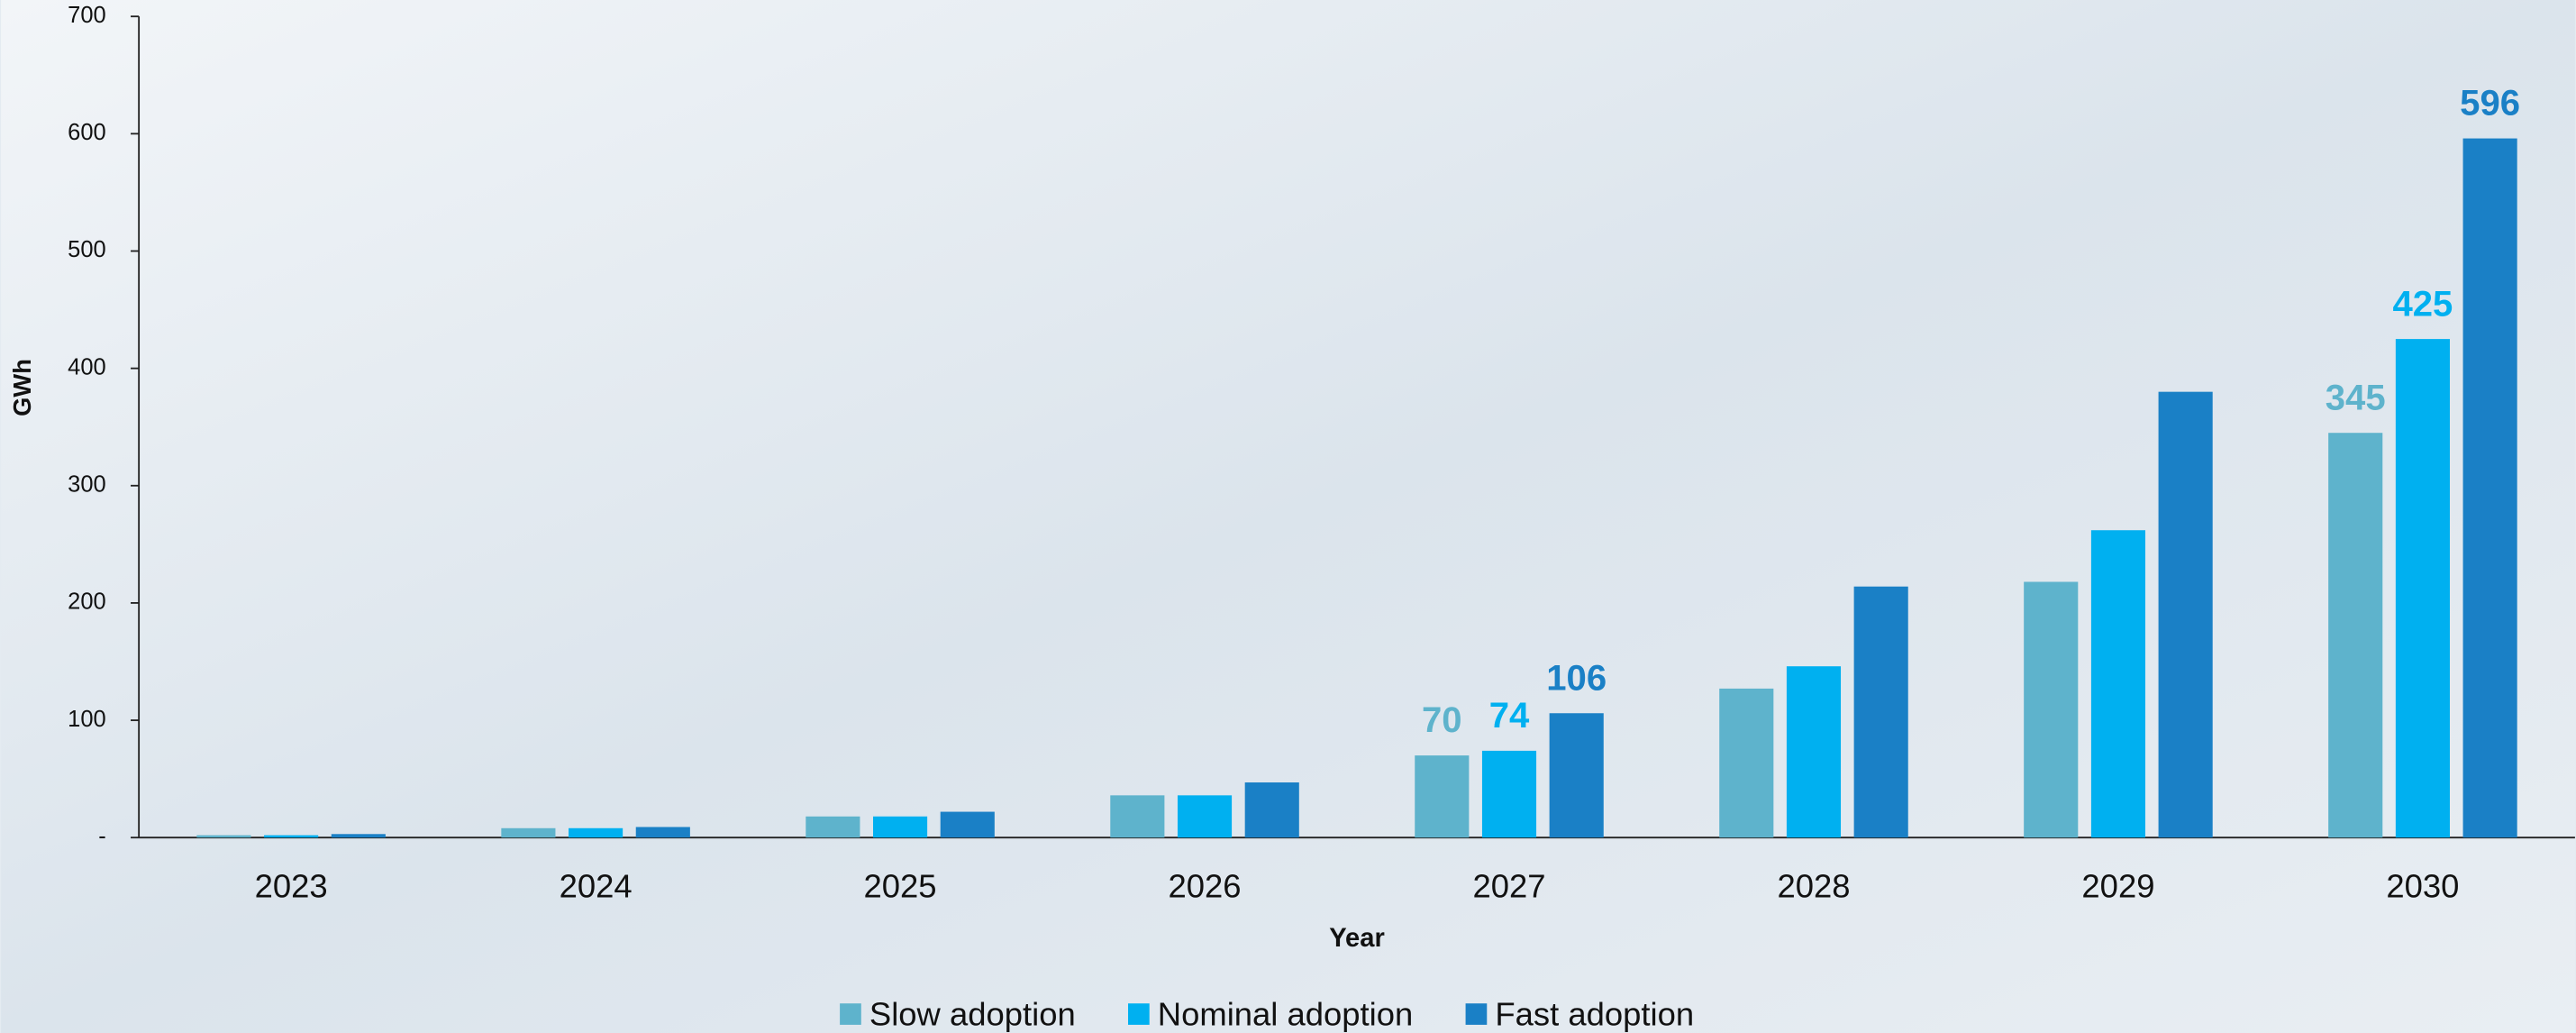  What do you see at coordinates (1285, 1013) in the screenshot?
I see `legend-label: Nominal adoption` at bounding box center [1285, 1013].